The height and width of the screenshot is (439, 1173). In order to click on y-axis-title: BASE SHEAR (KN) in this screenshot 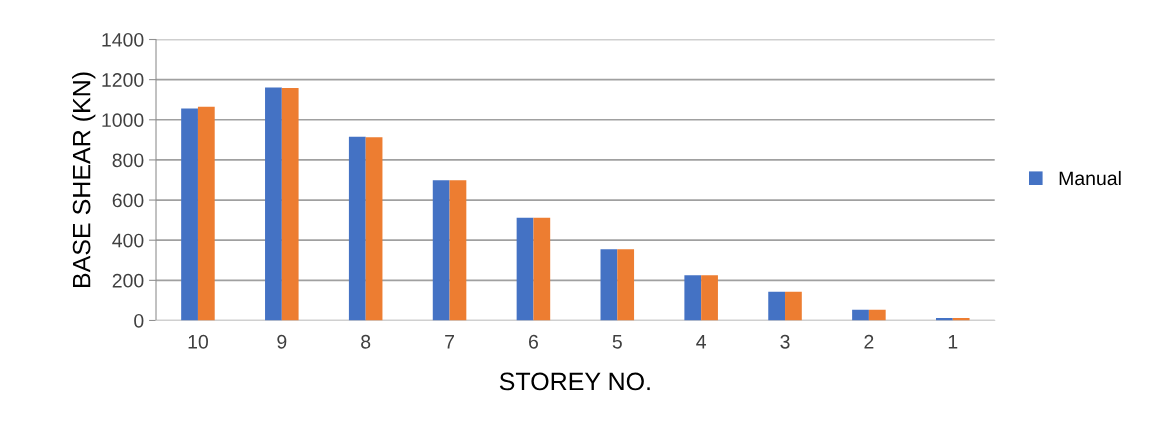, I will do `click(84, 179)`.